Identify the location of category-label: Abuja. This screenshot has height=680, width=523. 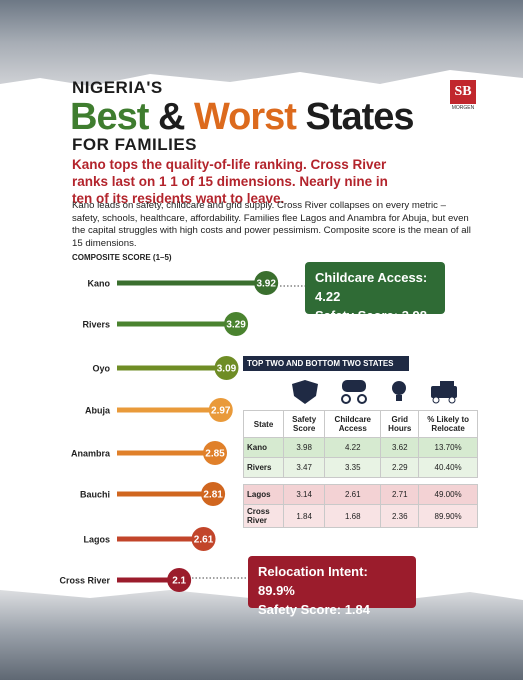
(98, 411).